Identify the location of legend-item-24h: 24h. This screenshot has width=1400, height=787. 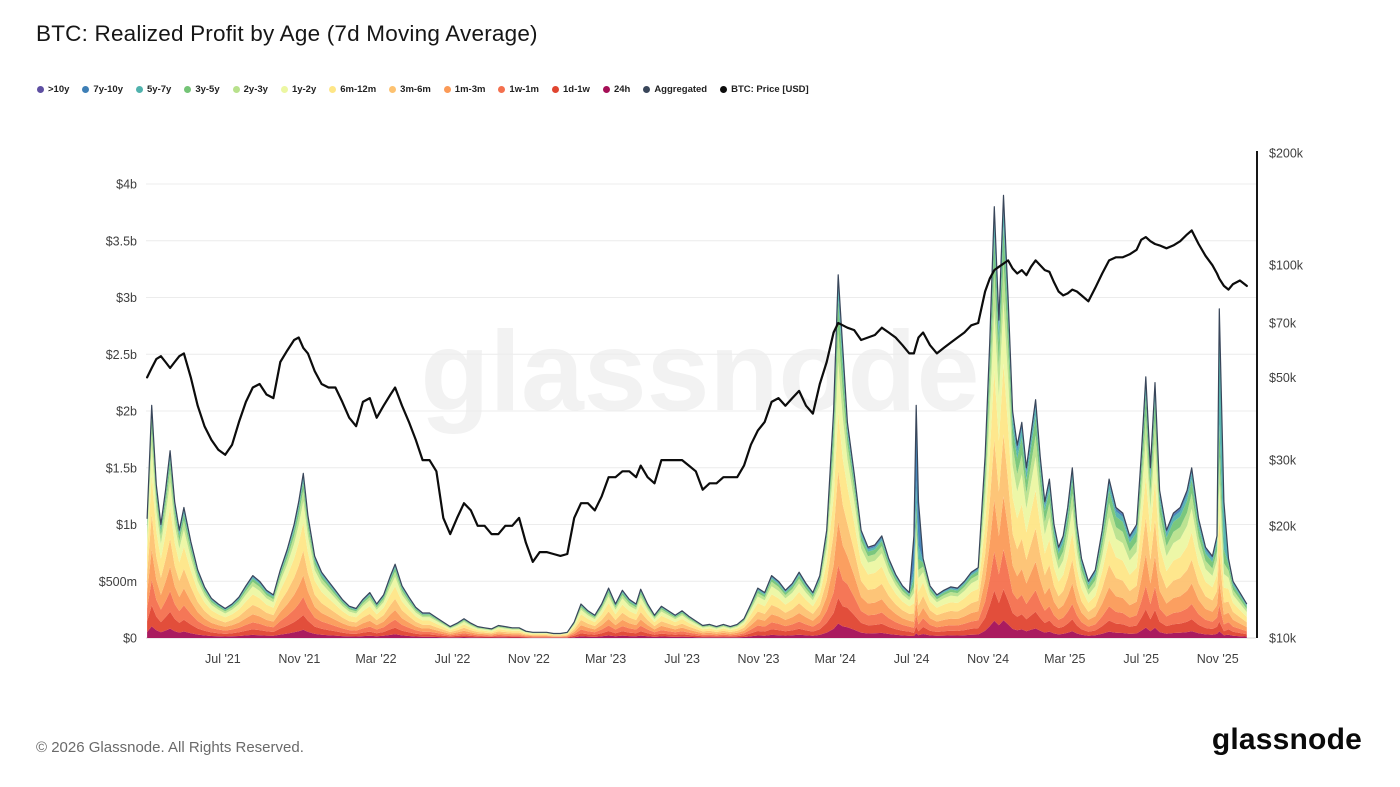
(616, 89).